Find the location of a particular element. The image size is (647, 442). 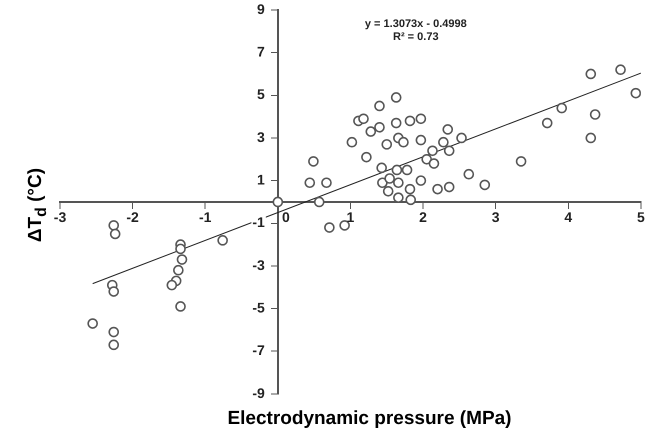

x-tick-label: -1 is located at coordinates (205, 216).